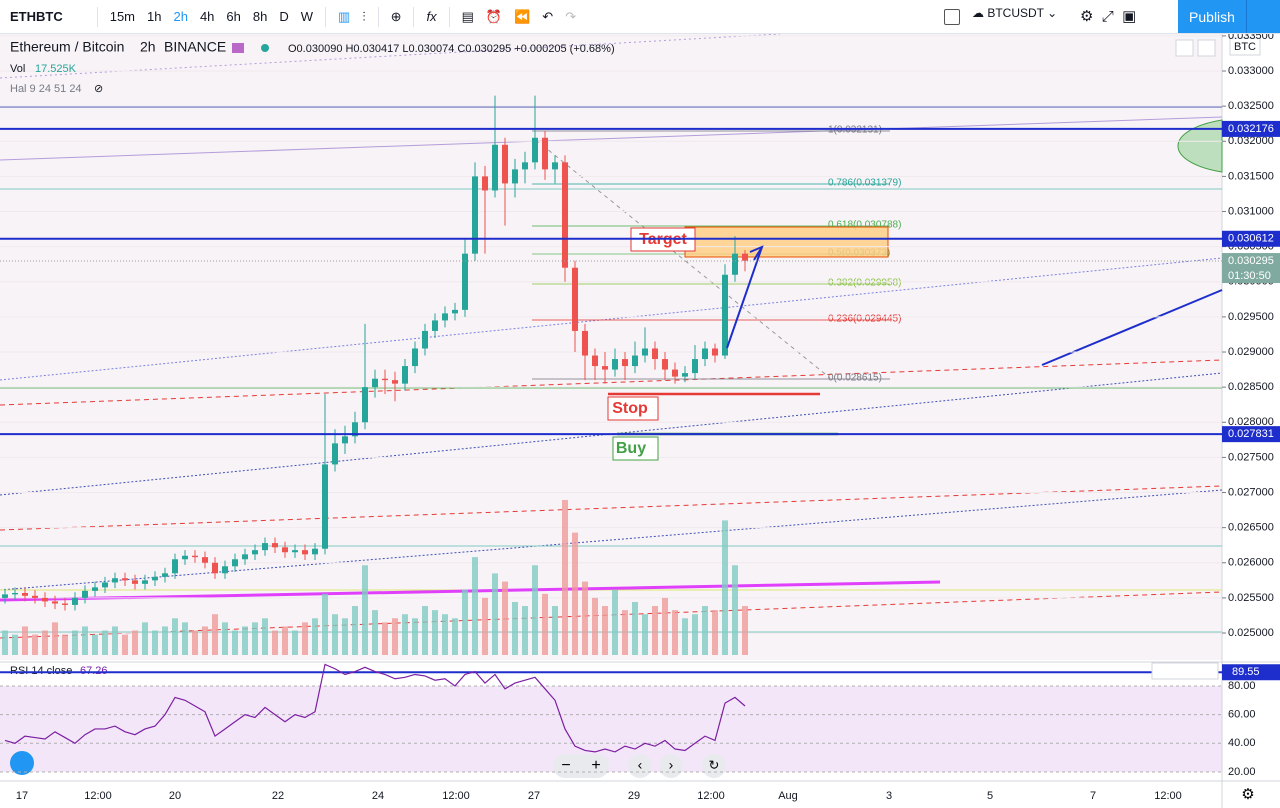 Image resolution: width=1280 pixels, height=808 pixels. Describe the element at coordinates (396, 16) in the screenshot. I see `compare-button: ⊕` at that location.